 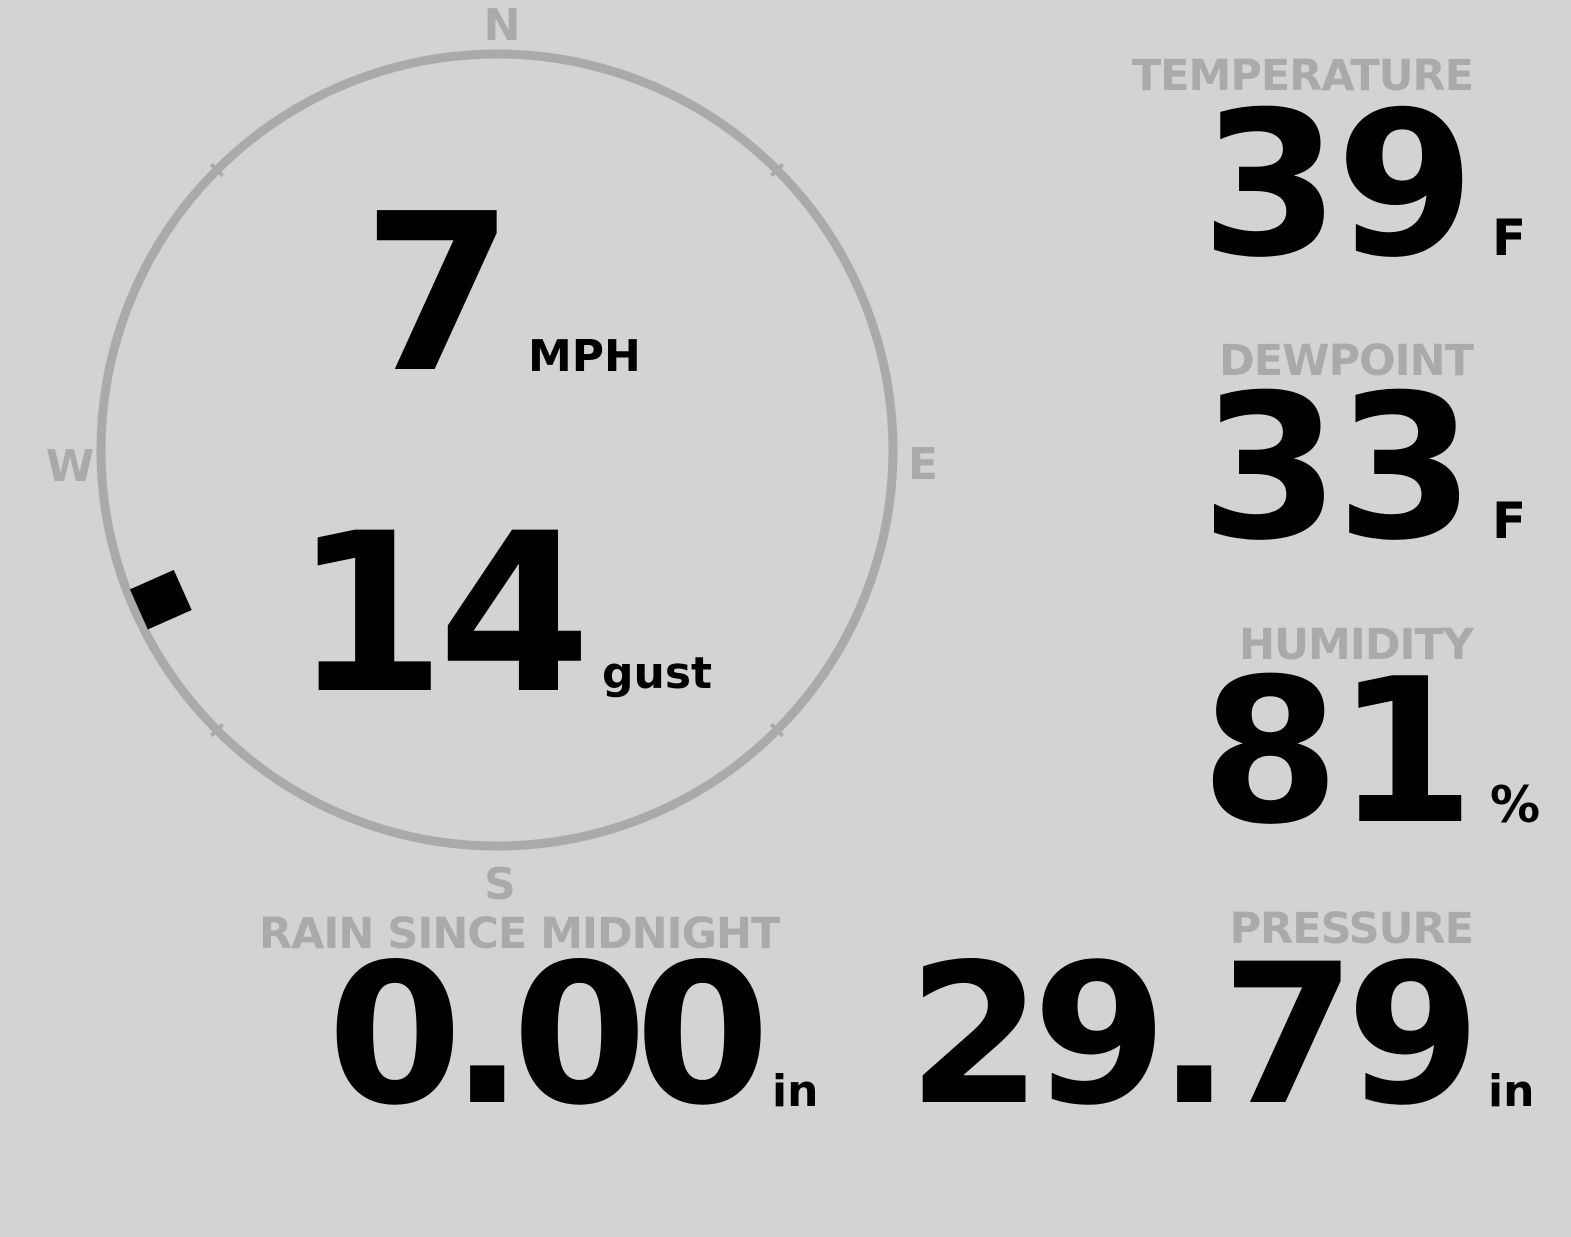 I want to click on dewpoint-value: 33, so click(x=1337, y=468).